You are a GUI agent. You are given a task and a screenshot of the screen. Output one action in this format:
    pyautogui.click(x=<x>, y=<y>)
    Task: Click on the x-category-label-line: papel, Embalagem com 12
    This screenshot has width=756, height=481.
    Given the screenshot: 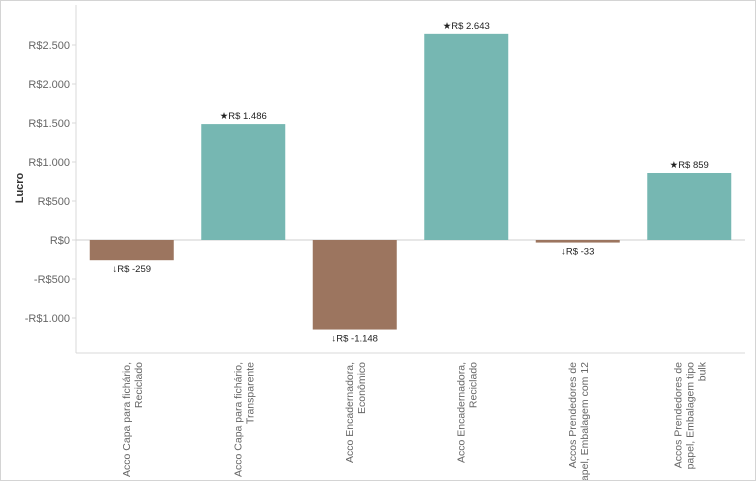 What is the action you would take?
    pyautogui.click(x=585, y=421)
    